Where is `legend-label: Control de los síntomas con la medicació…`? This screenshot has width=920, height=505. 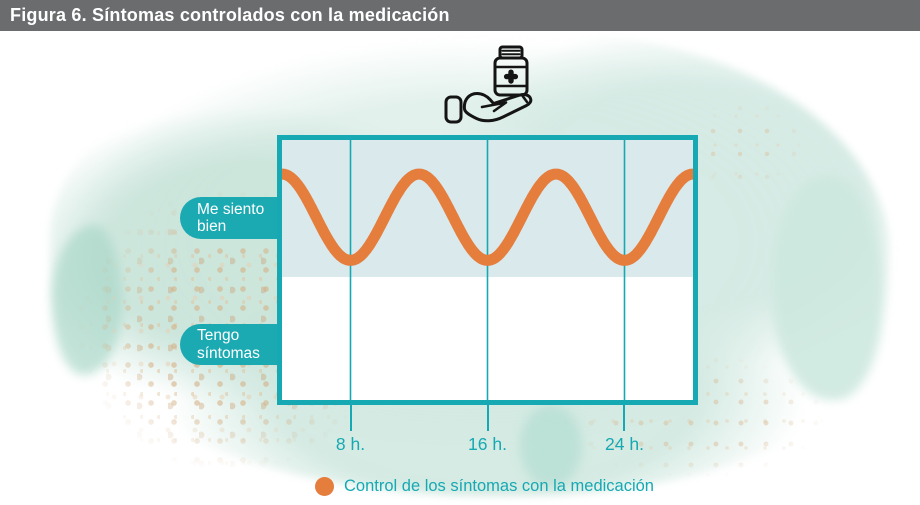 legend-label: Control de los síntomas con la medicació… is located at coordinates (499, 486).